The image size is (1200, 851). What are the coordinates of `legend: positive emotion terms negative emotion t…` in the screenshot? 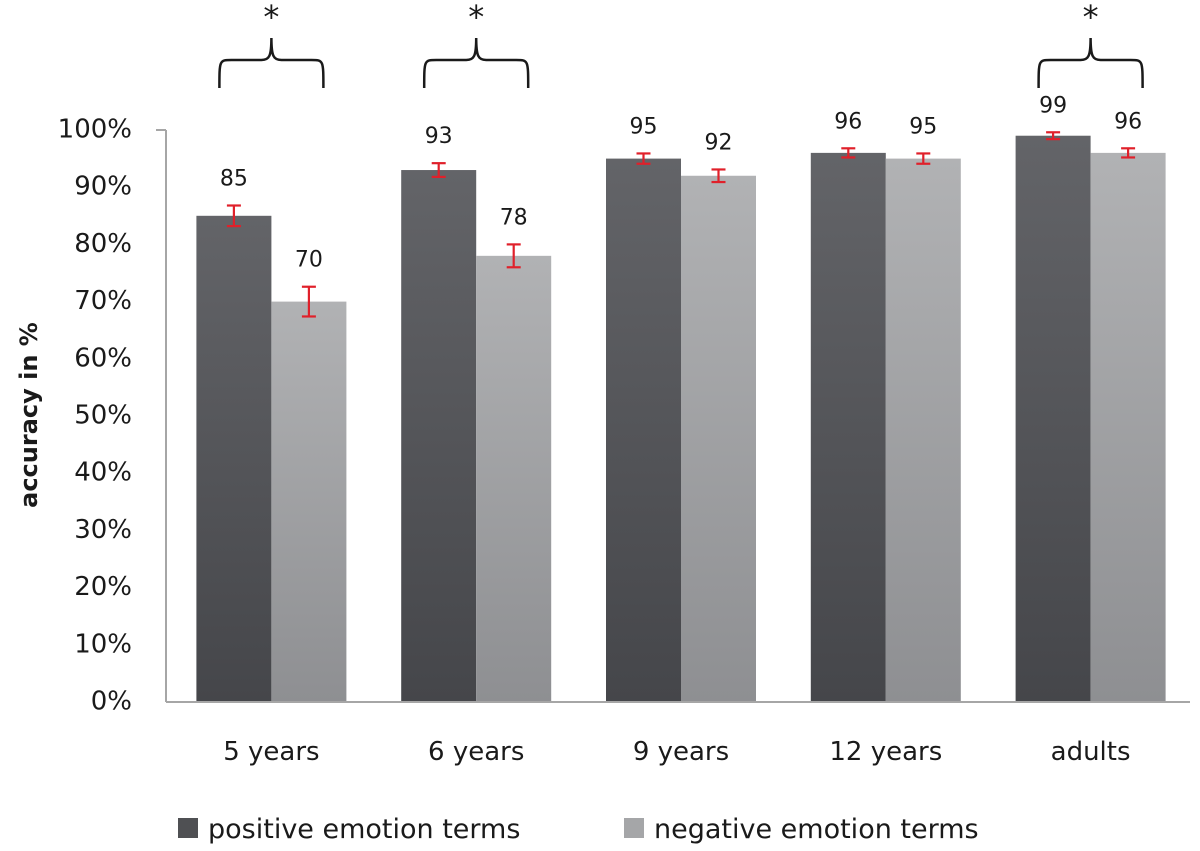 It's located at (578, 829).